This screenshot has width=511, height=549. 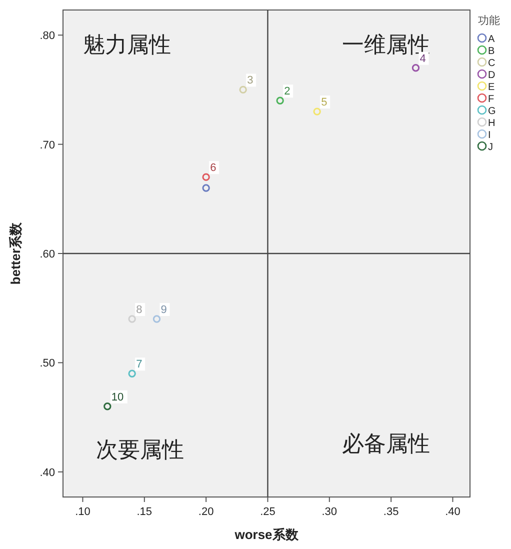 What do you see at coordinates (492, 63) in the screenshot?
I see `legend-label: C` at bounding box center [492, 63].